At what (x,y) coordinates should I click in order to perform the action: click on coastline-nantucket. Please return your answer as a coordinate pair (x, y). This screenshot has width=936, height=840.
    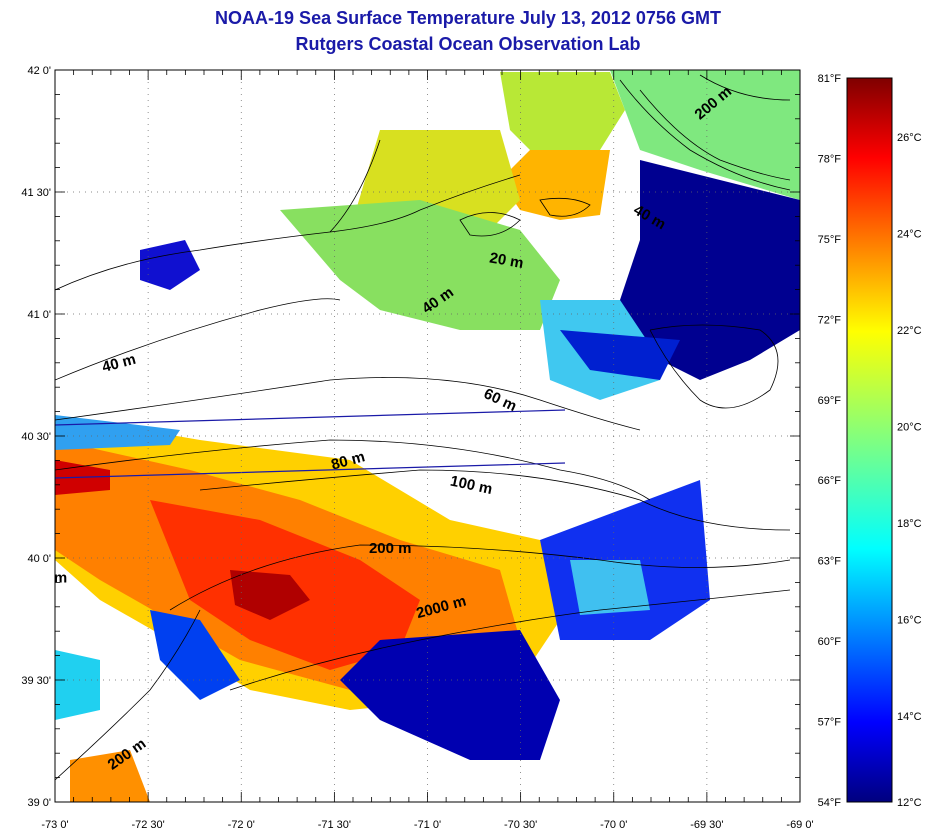
    Looking at the image, I should click on (714, 366).